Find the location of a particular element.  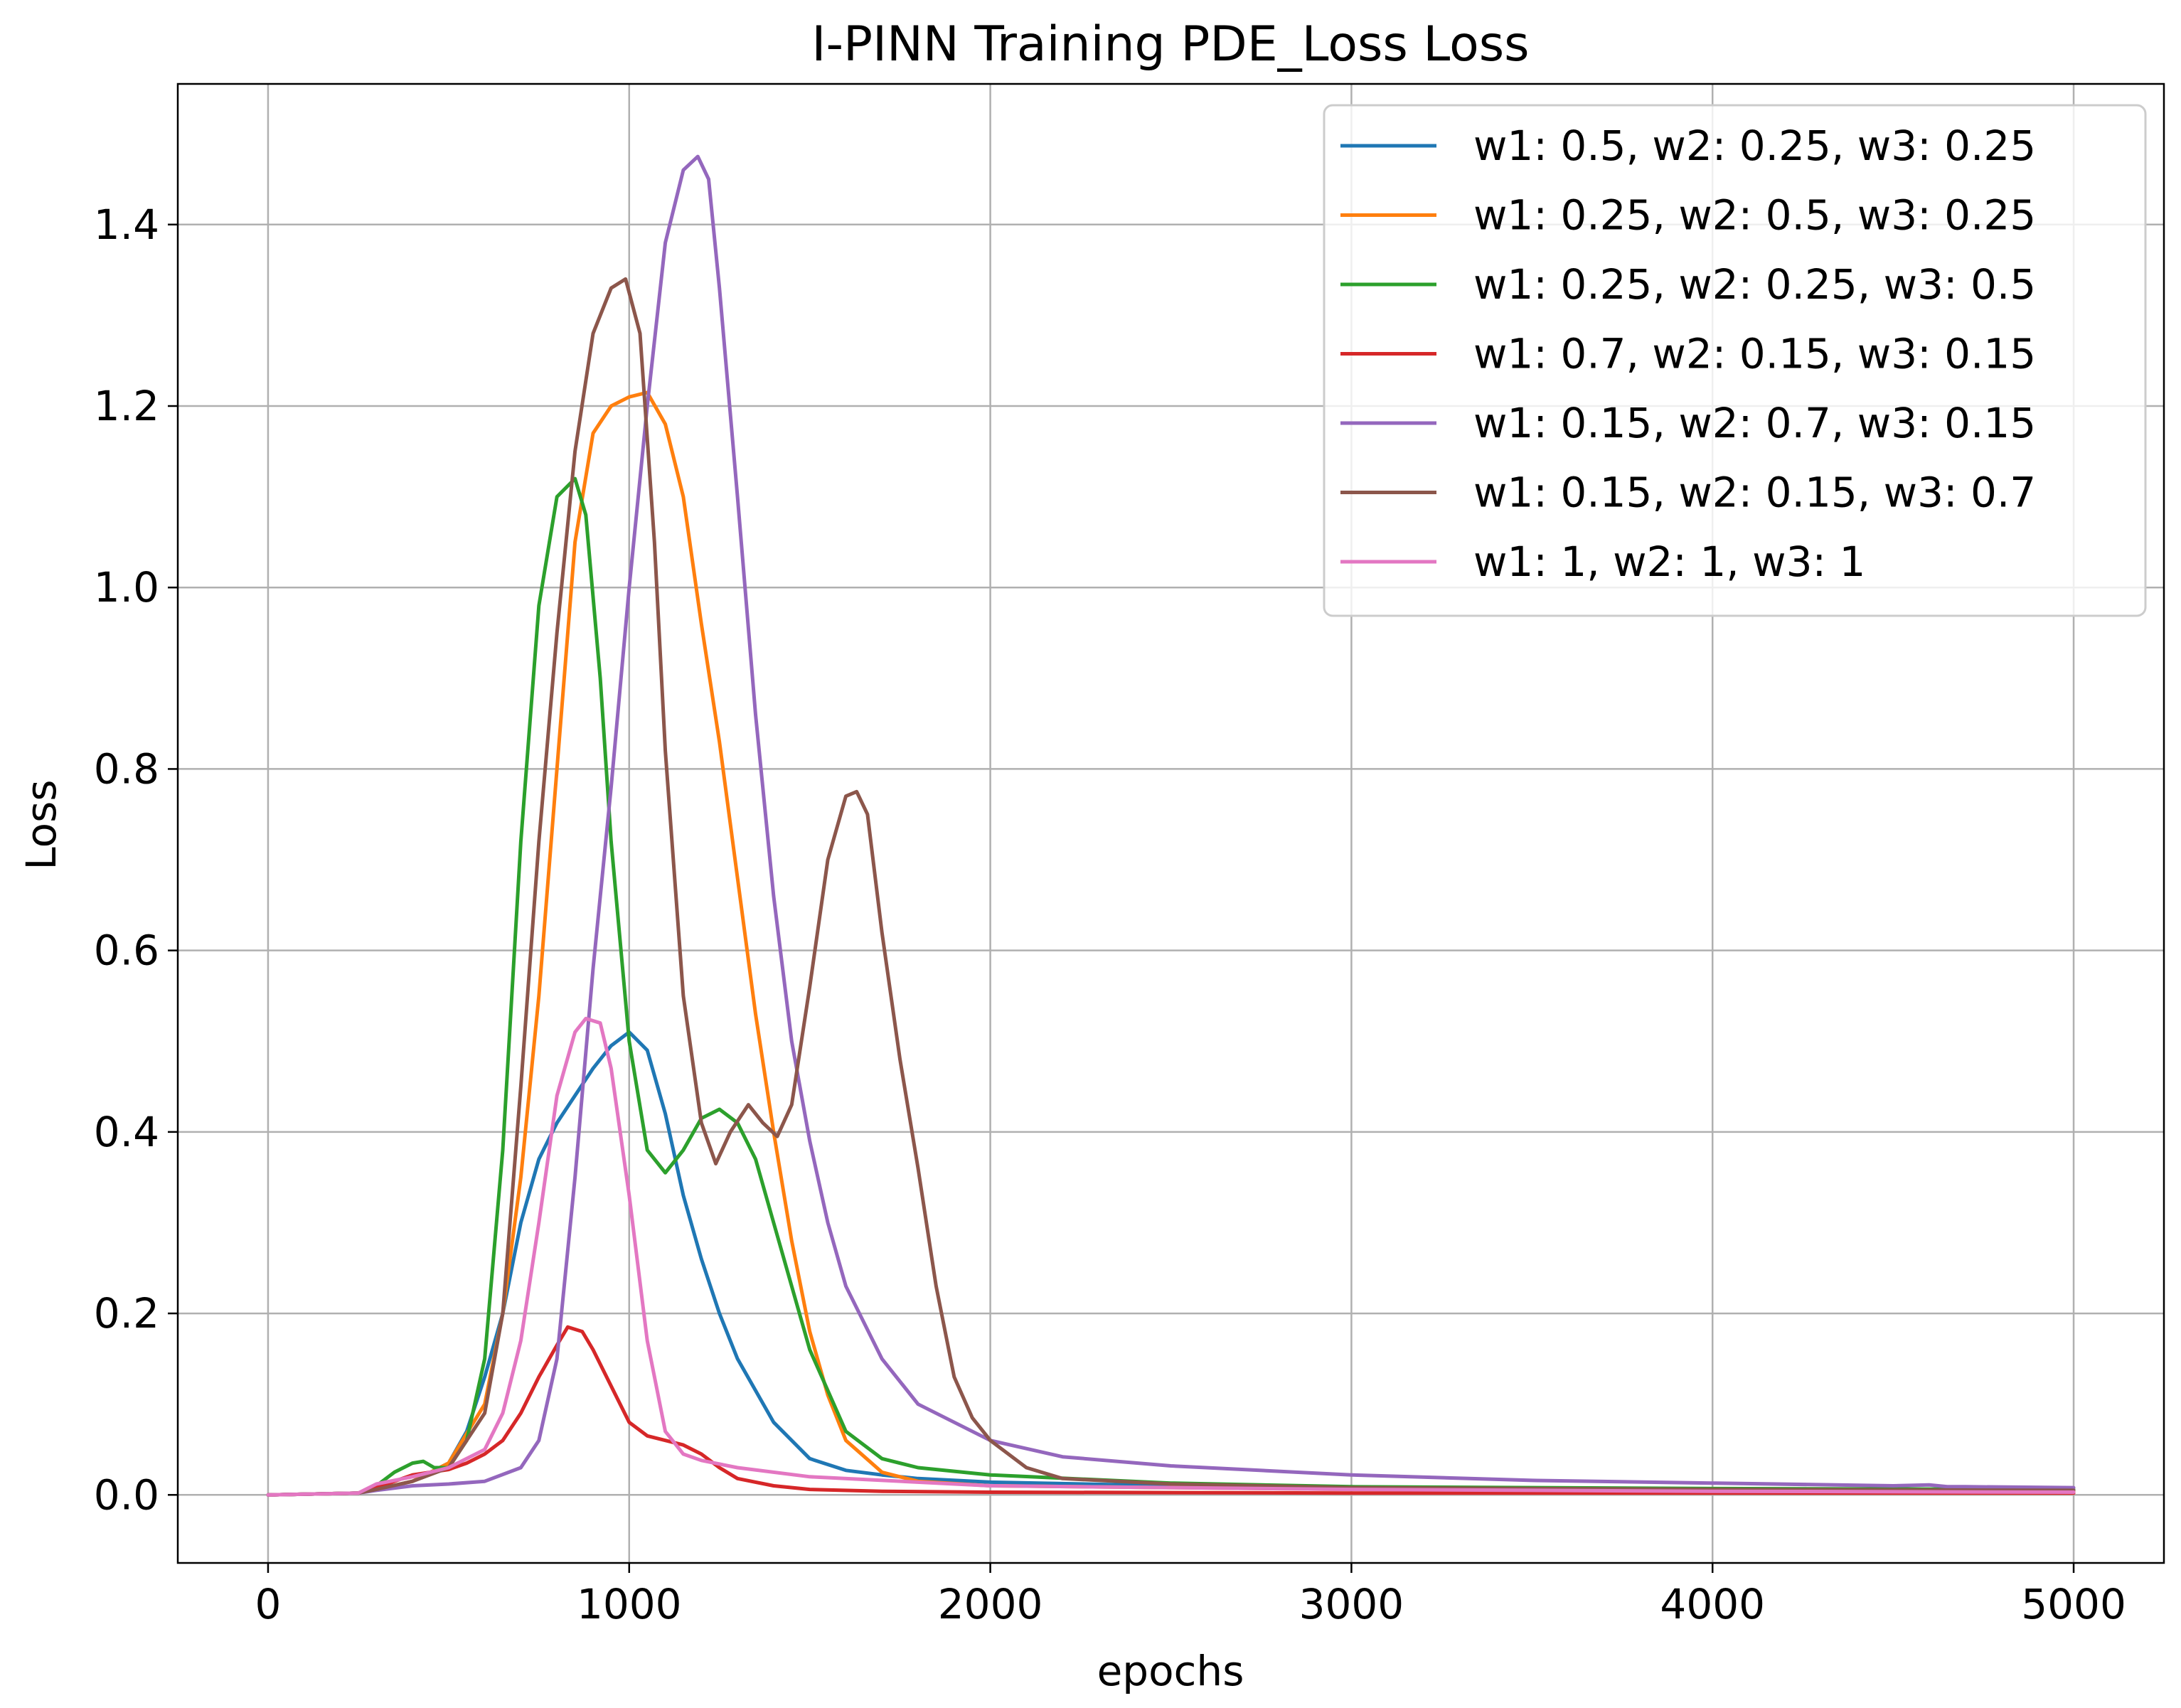

legend-label-5: w1: 0.15, w2: 0.7, w3: 0.15 is located at coordinates (1754, 423).